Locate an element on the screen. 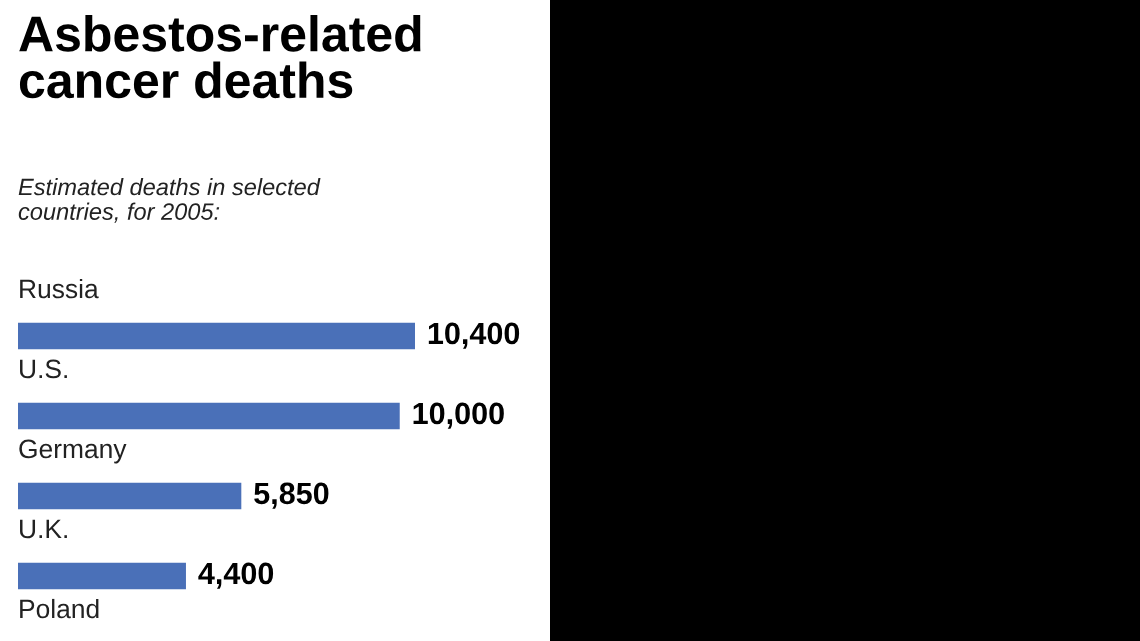 This screenshot has height=641, width=1140. y-tick-label: Poland is located at coordinates (59, 608).